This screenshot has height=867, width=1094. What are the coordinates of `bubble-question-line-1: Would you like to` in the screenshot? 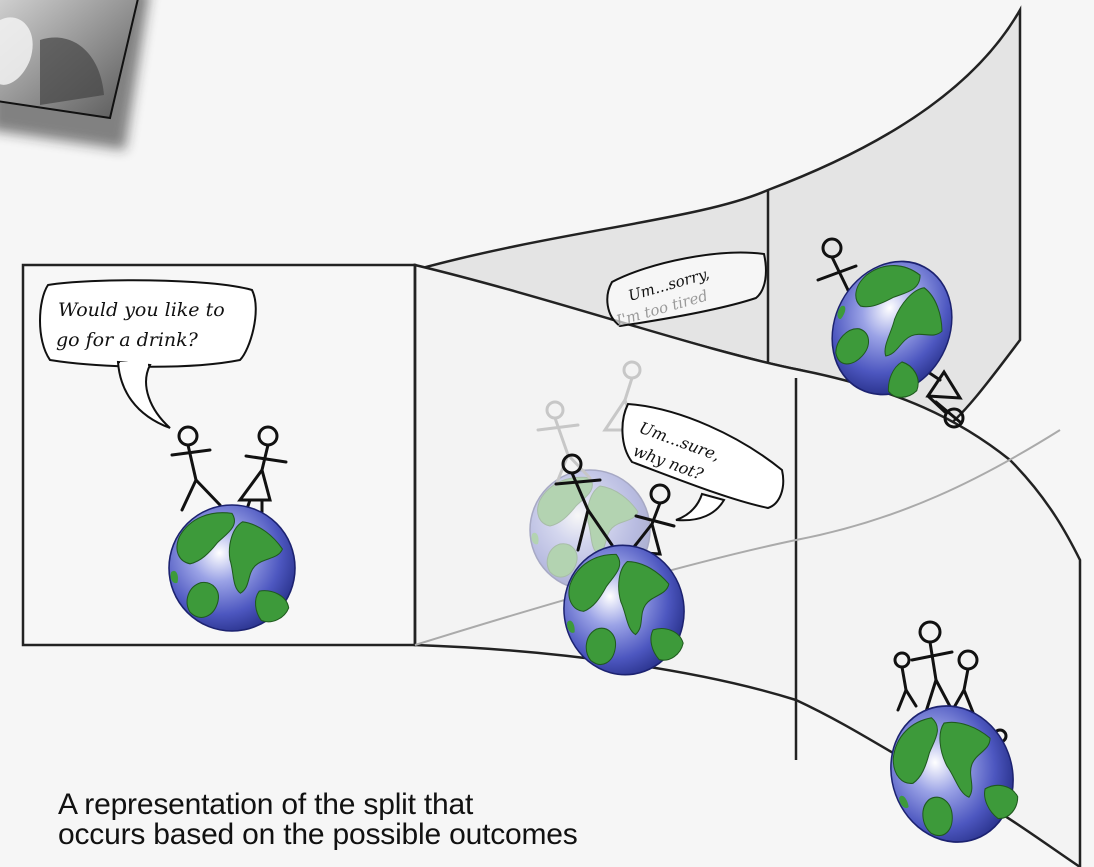 It's located at (141, 310).